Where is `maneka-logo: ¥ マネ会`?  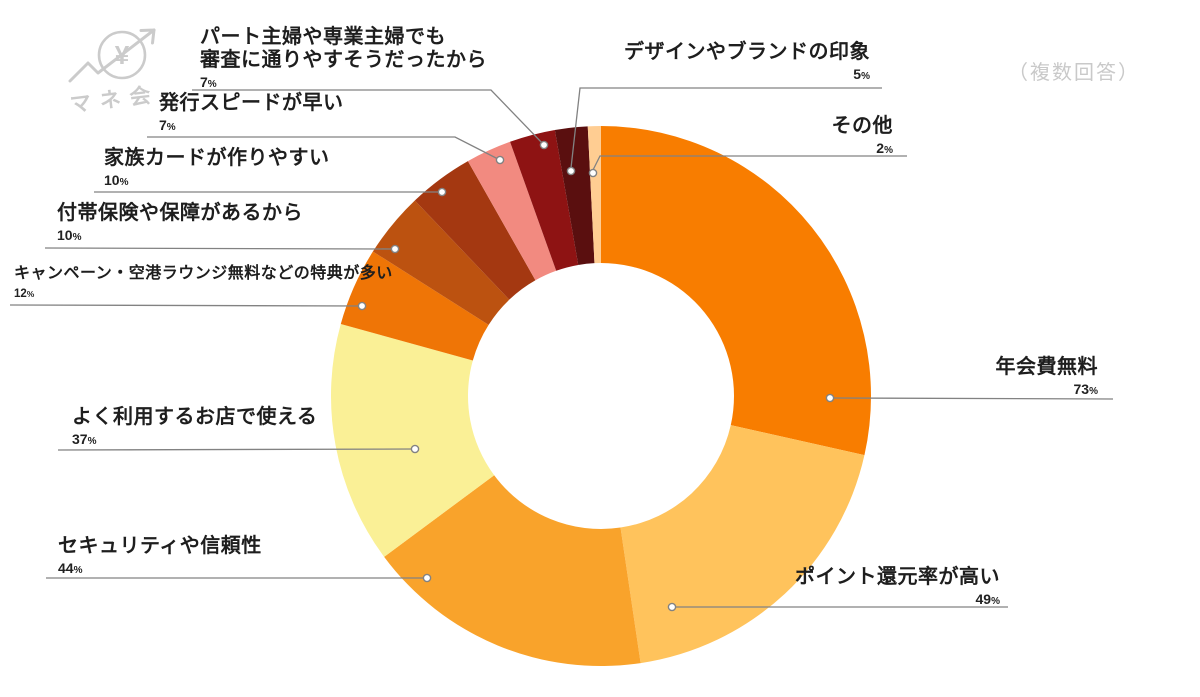
maneka-logo: ¥ マネ会 is located at coordinates (116, 72).